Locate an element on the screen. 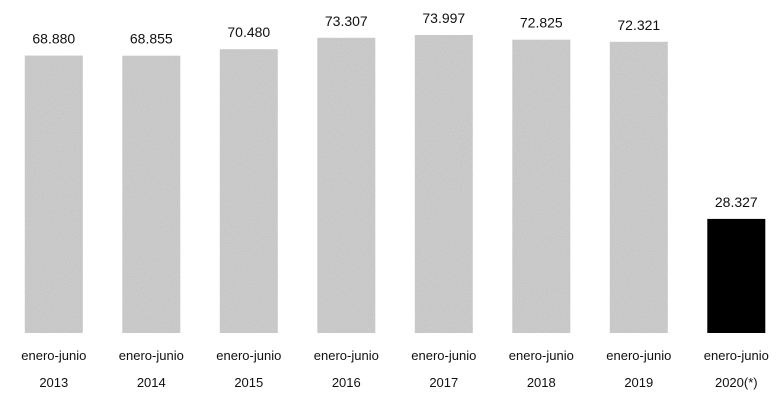 The width and height of the screenshot is (782, 396). category-label-year: 2016 is located at coordinates (346, 382).